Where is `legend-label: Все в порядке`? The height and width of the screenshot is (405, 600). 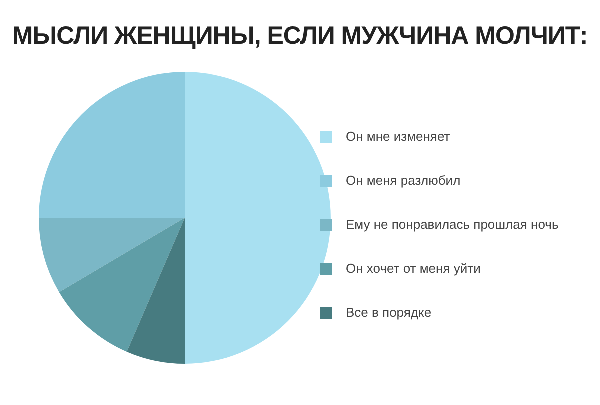 legend-label: Все в порядке is located at coordinates (389, 313).